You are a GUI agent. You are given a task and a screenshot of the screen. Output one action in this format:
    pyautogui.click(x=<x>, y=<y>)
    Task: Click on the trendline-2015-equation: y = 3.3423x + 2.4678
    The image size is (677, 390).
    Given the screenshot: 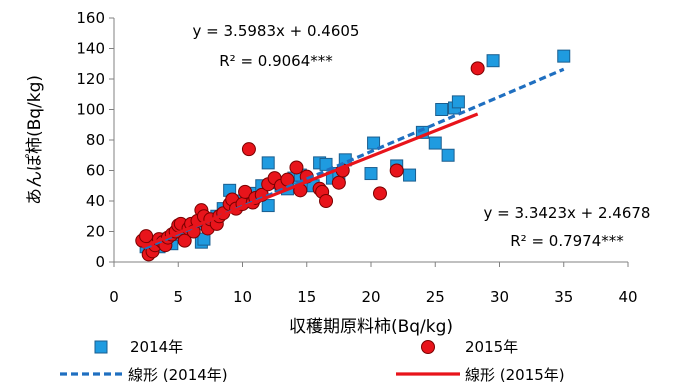 What is the action you would take?
    pyautogui.click(x=567, y=213)
    